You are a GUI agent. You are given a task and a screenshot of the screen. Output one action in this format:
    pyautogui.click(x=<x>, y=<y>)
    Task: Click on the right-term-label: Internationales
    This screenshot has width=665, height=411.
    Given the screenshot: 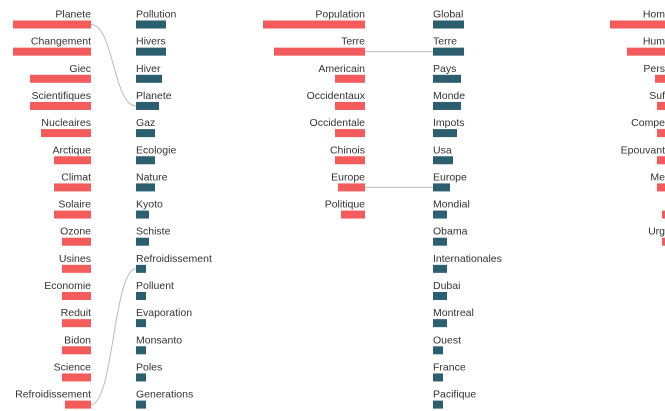 What is the action you would take?
    pyautogui.click(x=467, y=259)
    